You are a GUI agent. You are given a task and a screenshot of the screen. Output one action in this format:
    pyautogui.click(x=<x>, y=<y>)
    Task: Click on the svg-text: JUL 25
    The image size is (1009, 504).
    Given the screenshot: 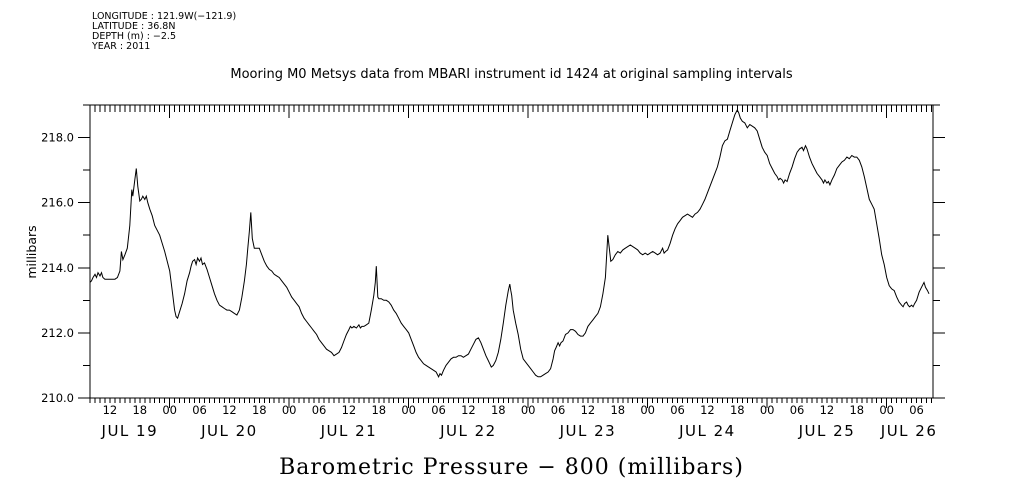 What is the action you would take?
    pyautogui.click(x=827, y=431)
    